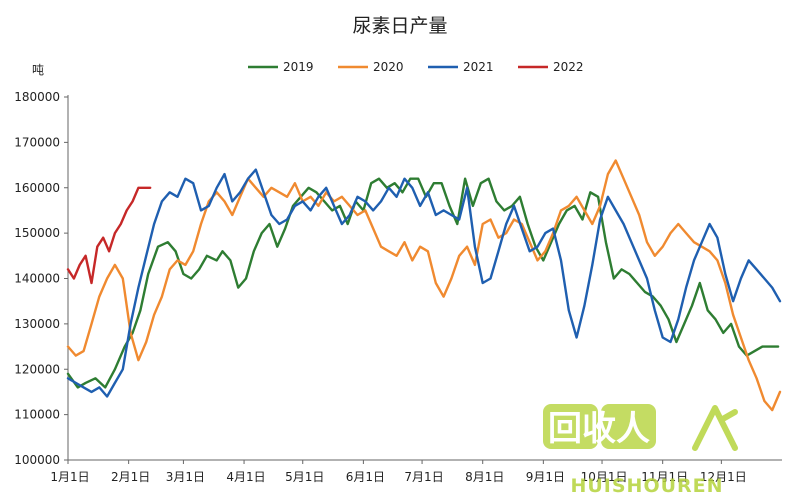 This screenshot has width=800, height=500. What do you see at coordinates (599, 429) in the screenshot?
I see `watermark-primary-text: 回收人` at bounding box center [599, 429].